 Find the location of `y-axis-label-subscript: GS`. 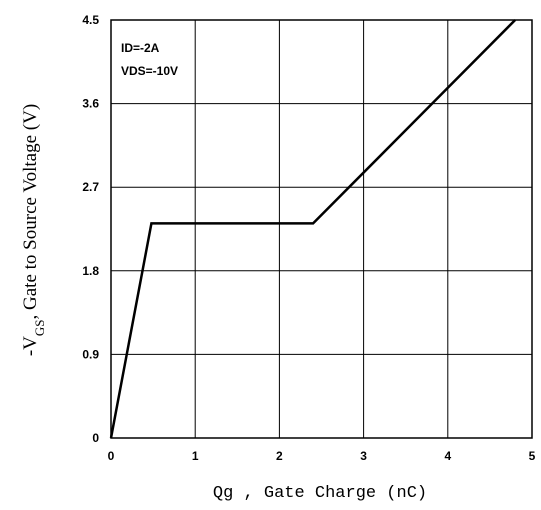

y-axis-label-subscript: GS is located at coordinates (39, 327).